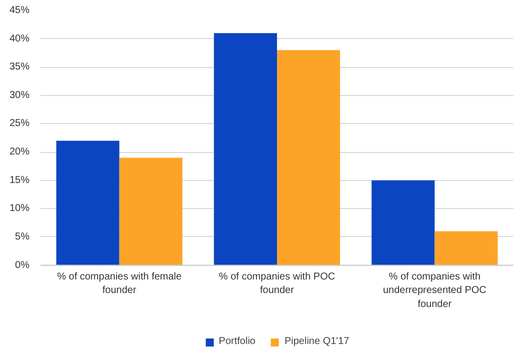 This screenshot has height=349, width=523. What do you see at coordinates (19, 38) in the screenshot?
I see `y-tick-label: 40%` at bounding box center [19, 38].